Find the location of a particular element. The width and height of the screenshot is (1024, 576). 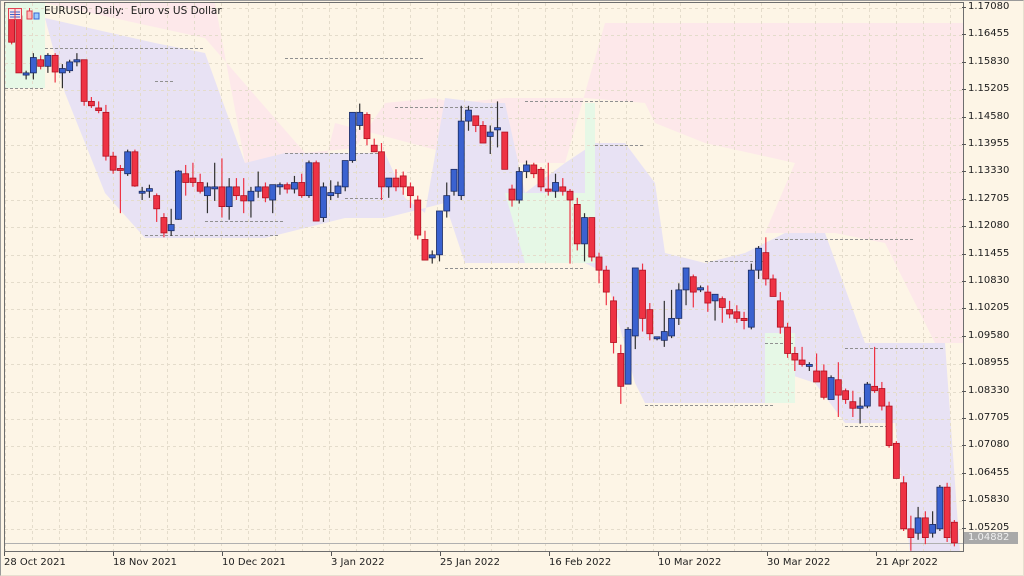

time-tick: 21 Apr 2022 is located at coordinates (907, 560).